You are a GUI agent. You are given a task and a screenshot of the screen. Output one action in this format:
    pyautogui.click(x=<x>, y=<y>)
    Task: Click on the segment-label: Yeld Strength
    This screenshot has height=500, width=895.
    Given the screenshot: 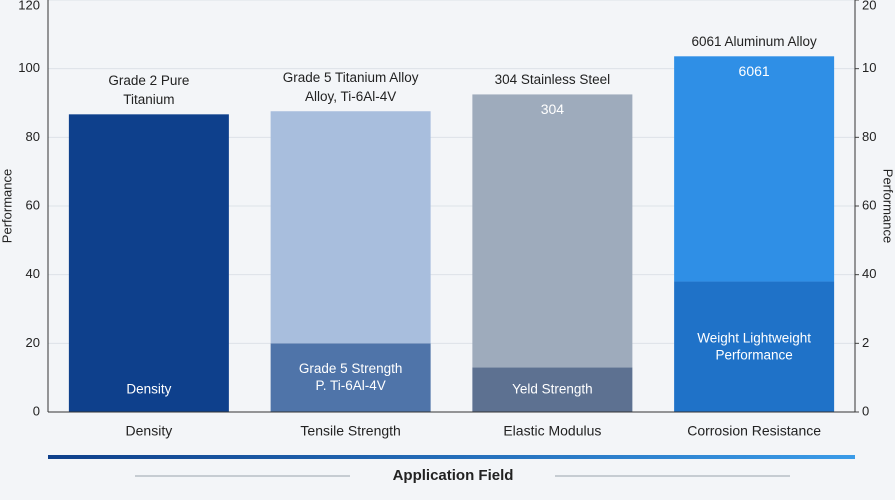 What is the action you would take?
    pyautogui.click(x=552, y=389)
    